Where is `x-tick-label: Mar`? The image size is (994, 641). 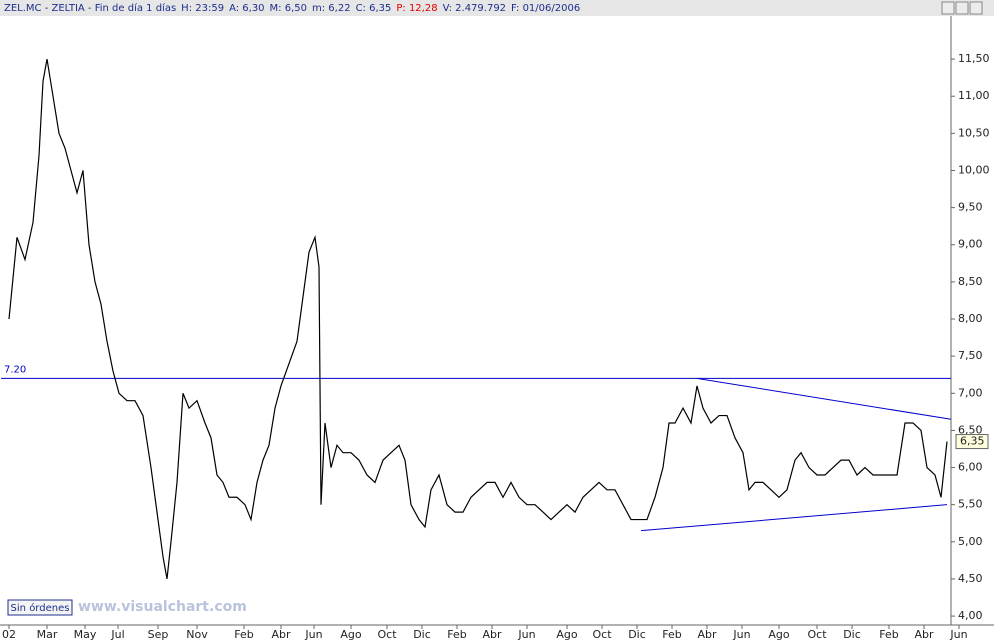 x-tick-label: Mar is located at coordinates (47, 634).